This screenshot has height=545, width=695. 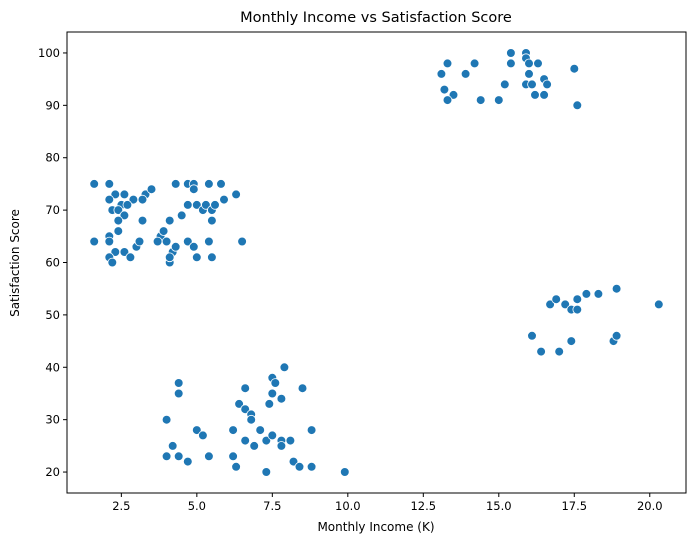 I want to click on y-tick-label: 20, so click(x=52, y=472).